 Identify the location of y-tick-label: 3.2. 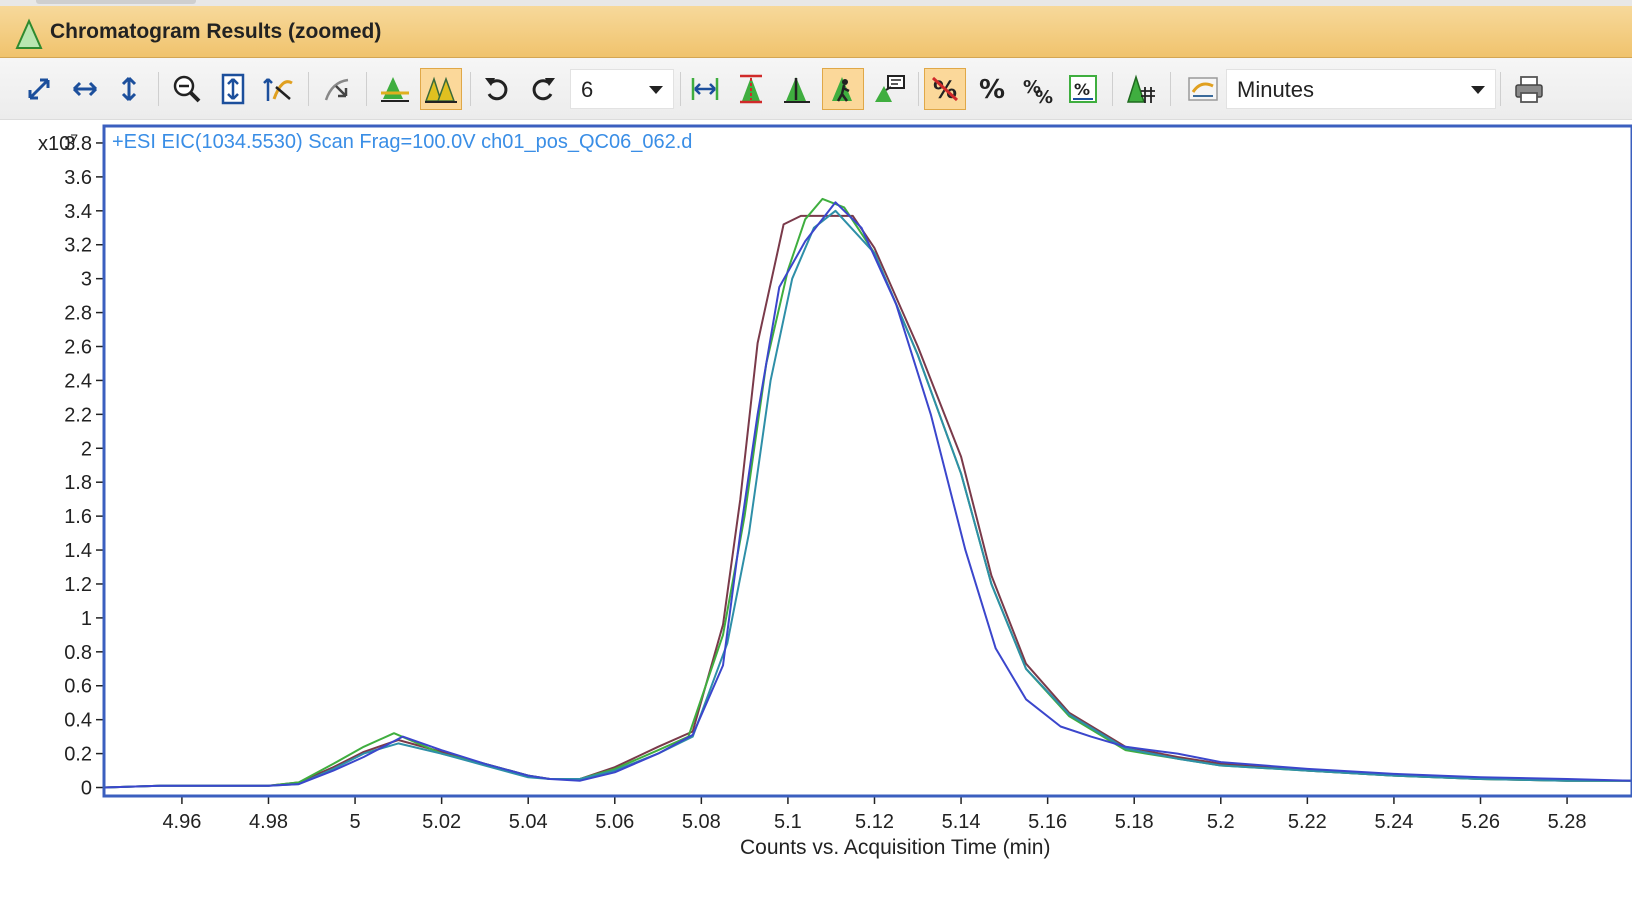
(78, 246).